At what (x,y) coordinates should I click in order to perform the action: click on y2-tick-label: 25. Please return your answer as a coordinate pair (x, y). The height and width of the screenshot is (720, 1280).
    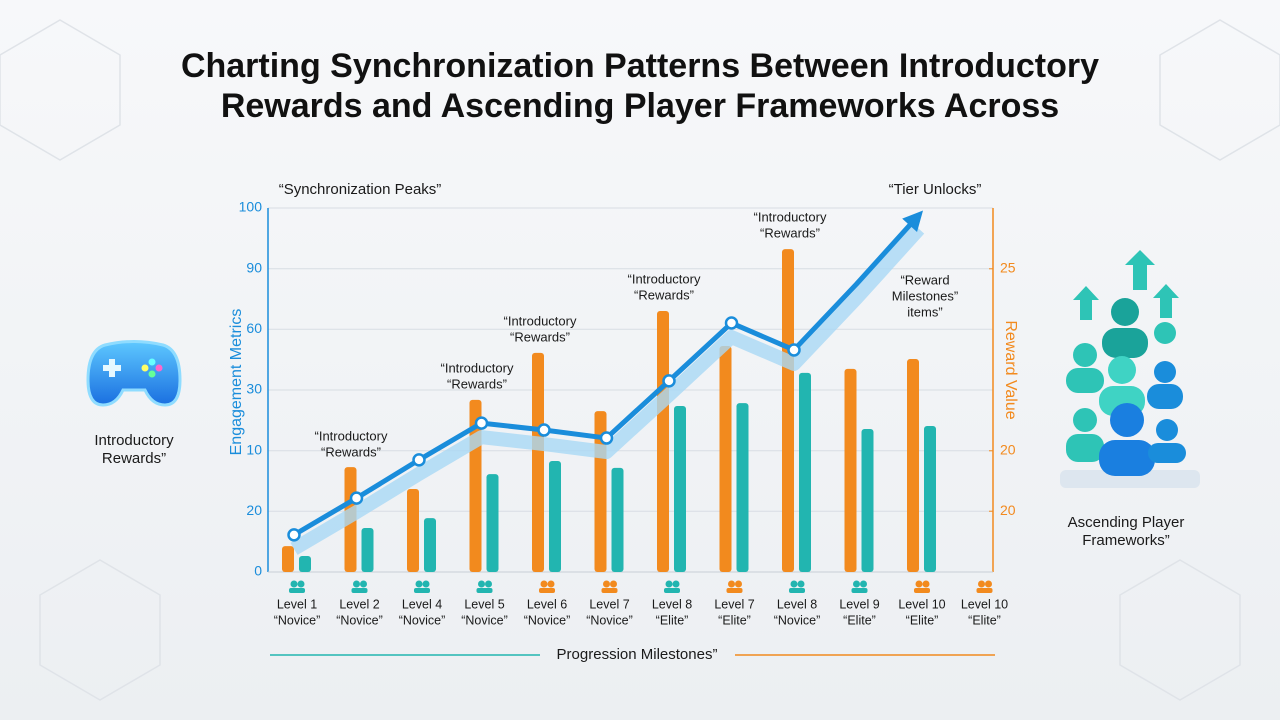
    Looking at the image, I should click on (1008, 267).